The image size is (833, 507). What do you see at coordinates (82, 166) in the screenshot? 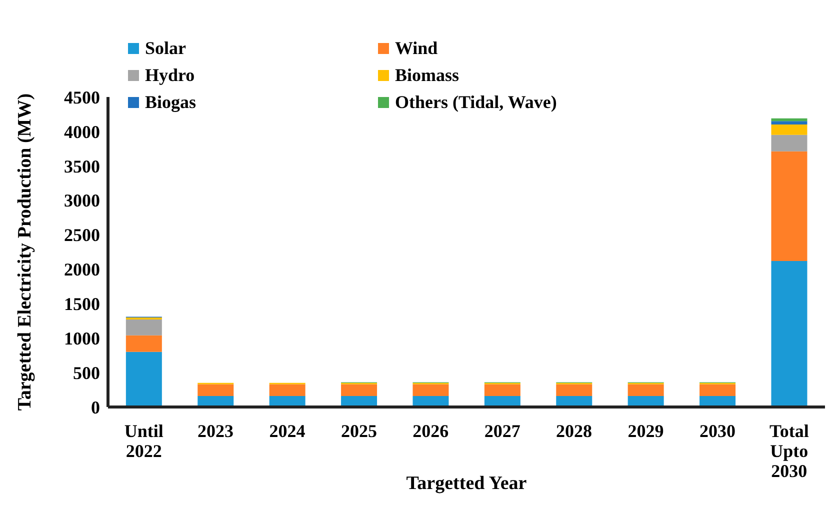
I see `y-tick-label: 3500` at bounding box center [82, 166].